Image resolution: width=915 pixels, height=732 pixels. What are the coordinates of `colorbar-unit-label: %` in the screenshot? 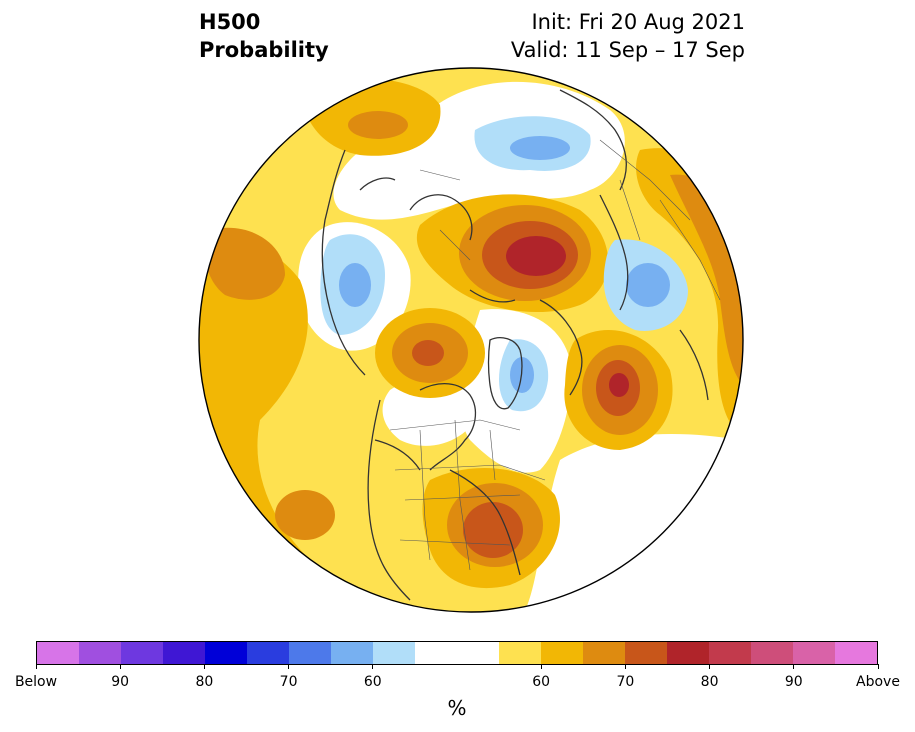 It's located at (457, 708).